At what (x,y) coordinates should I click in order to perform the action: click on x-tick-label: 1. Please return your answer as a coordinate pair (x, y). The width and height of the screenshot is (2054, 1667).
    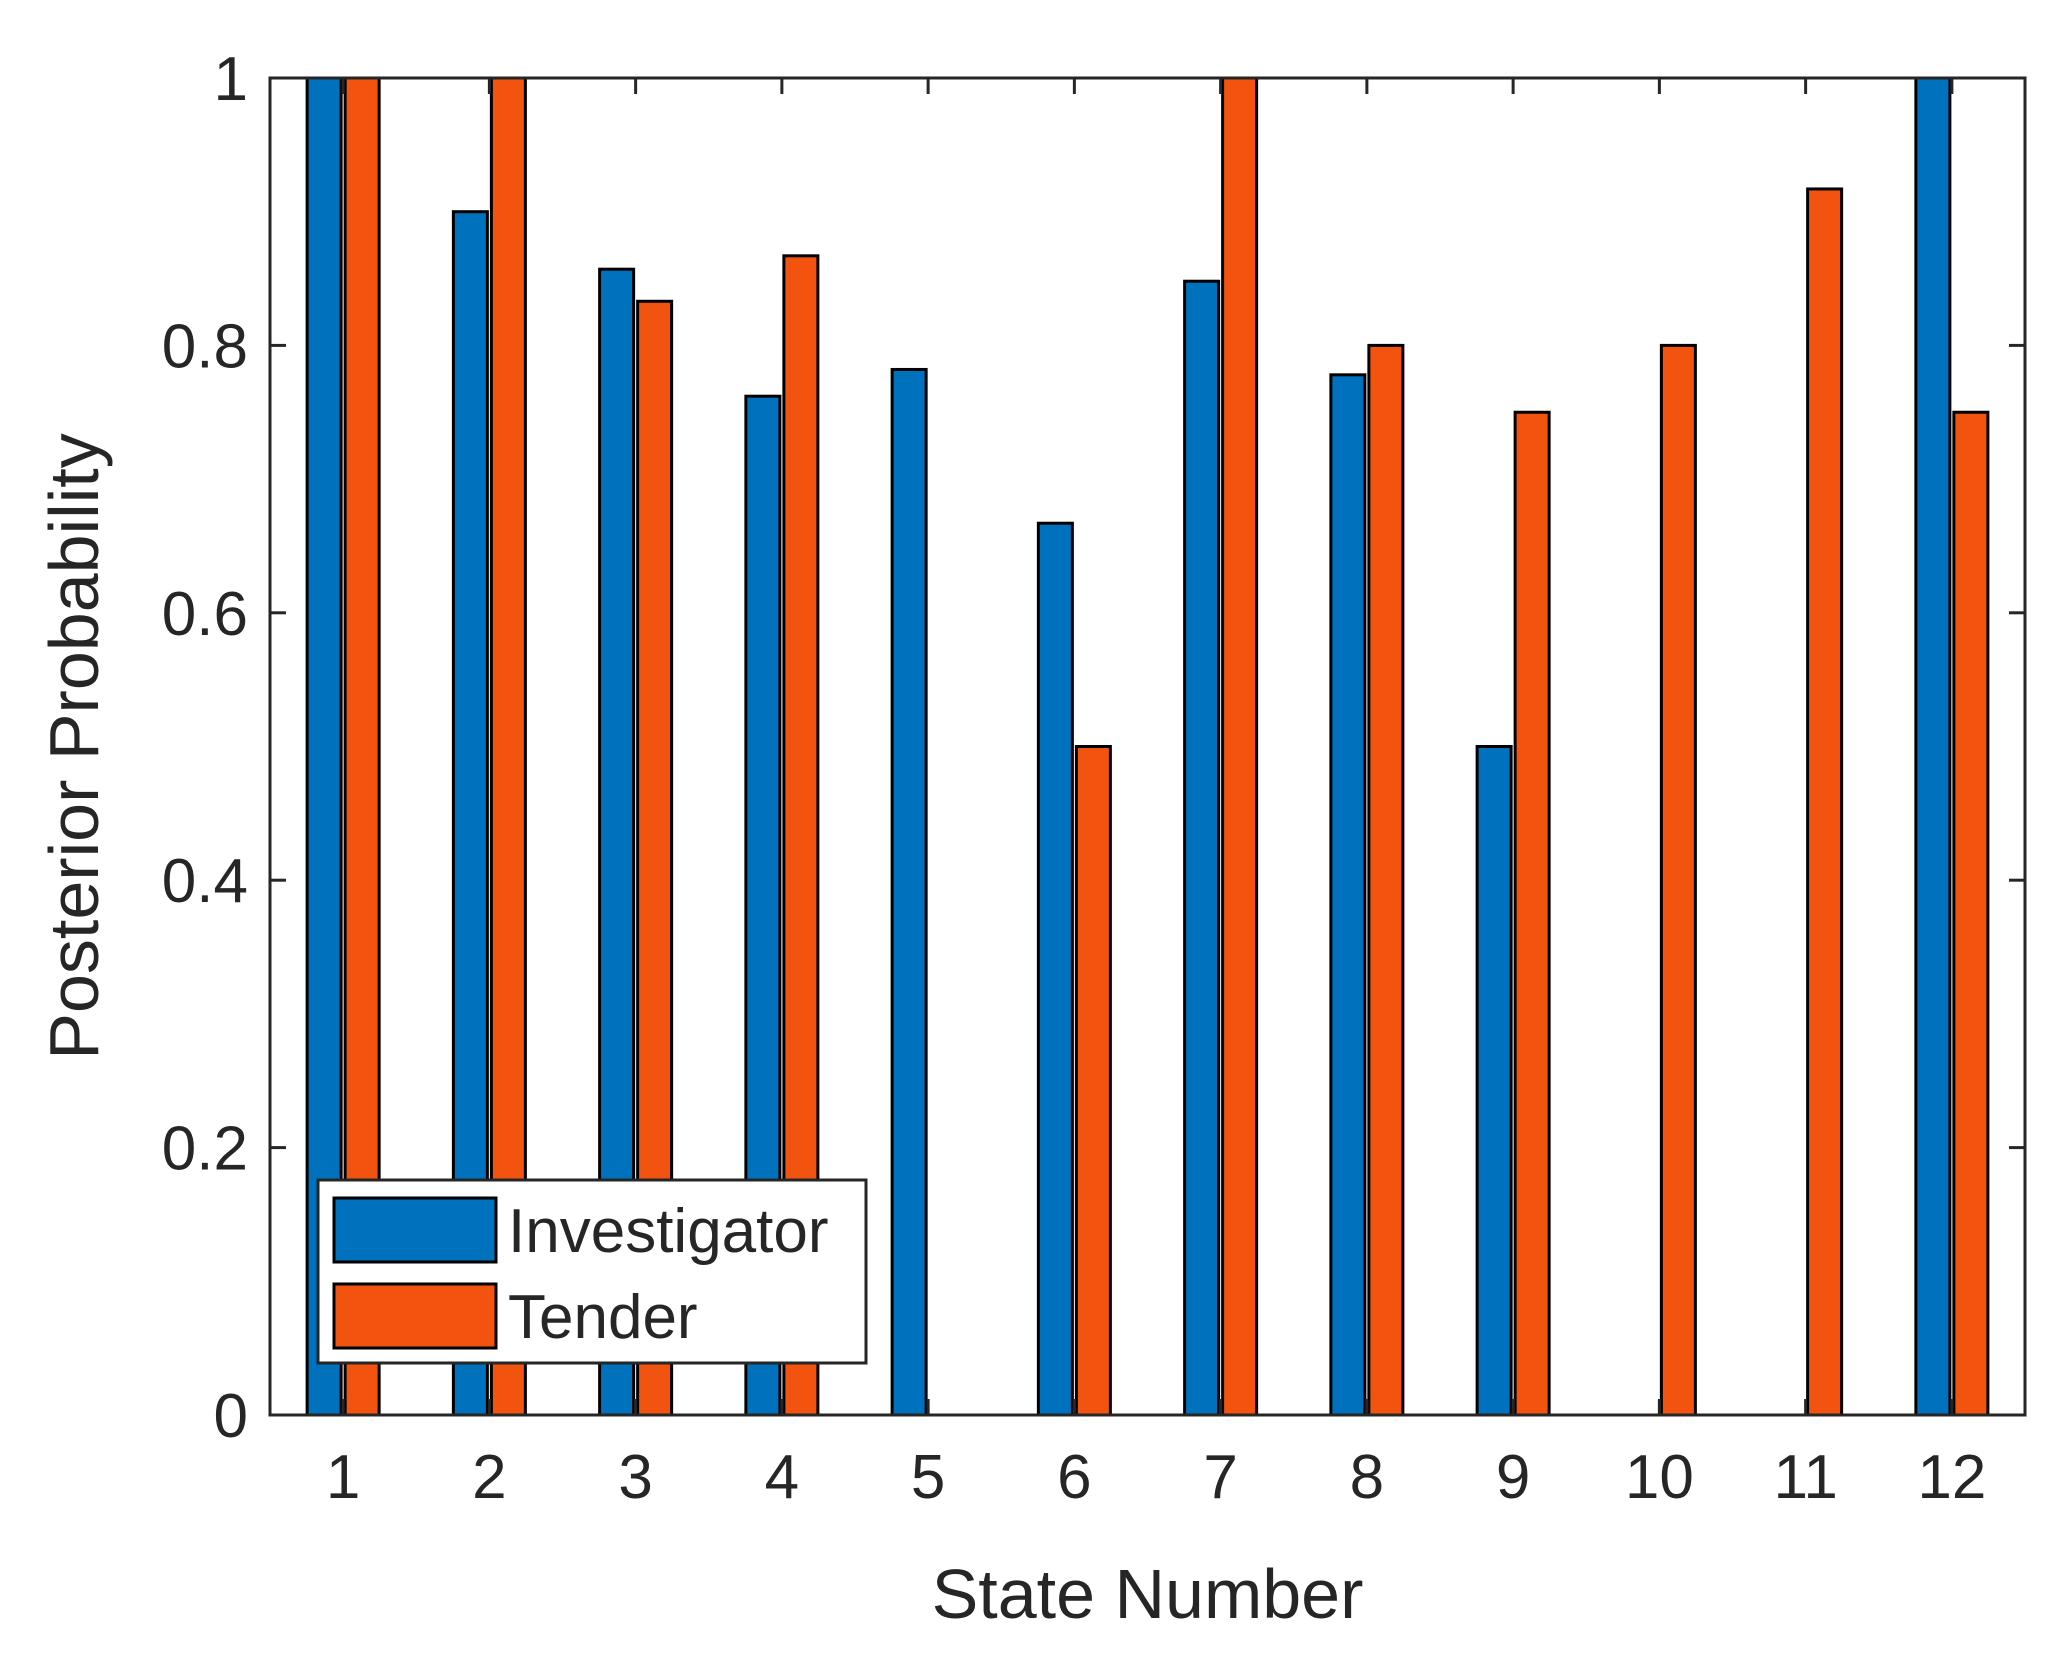
    Looking at the image, I should click on (343, 1477).